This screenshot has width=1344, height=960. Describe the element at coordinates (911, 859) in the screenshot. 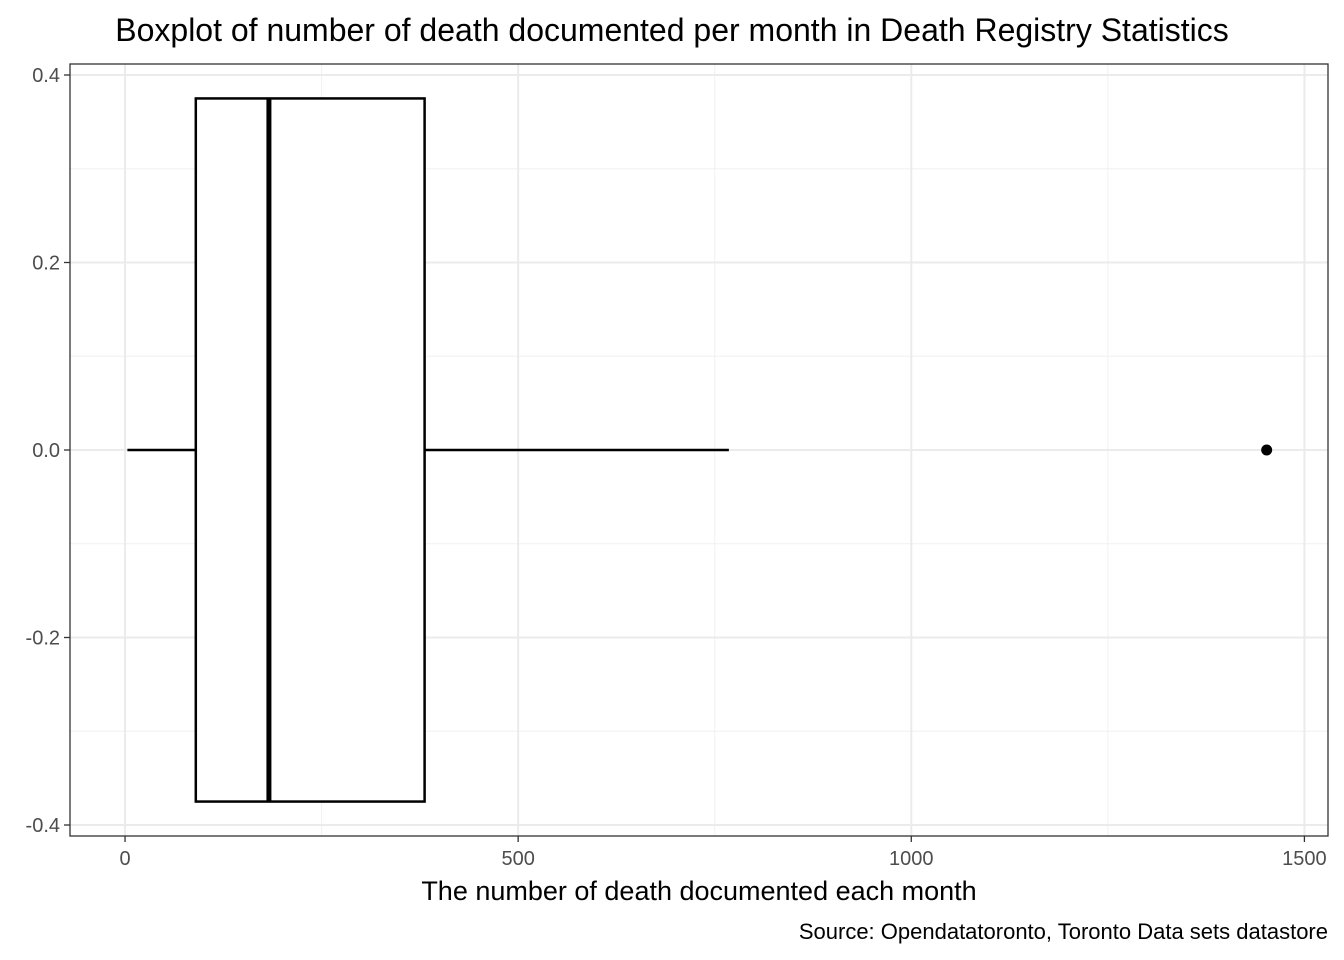

I see `x-tick-label: 1000` at that location.